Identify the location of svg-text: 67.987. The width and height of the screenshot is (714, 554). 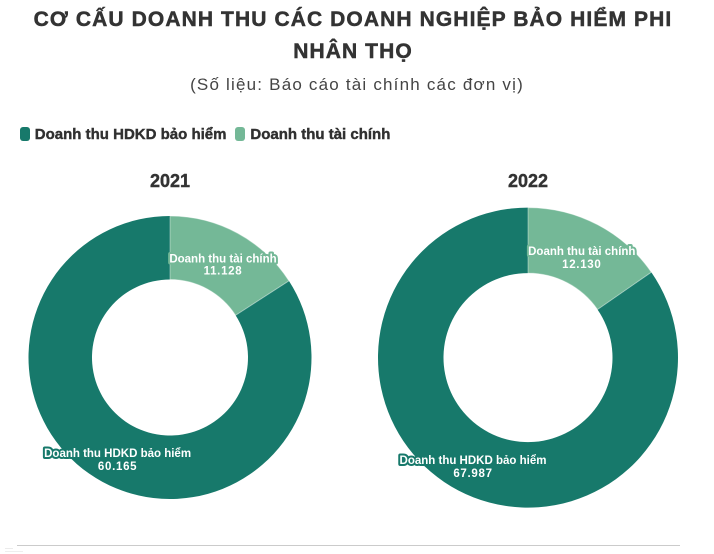
(472, 474).